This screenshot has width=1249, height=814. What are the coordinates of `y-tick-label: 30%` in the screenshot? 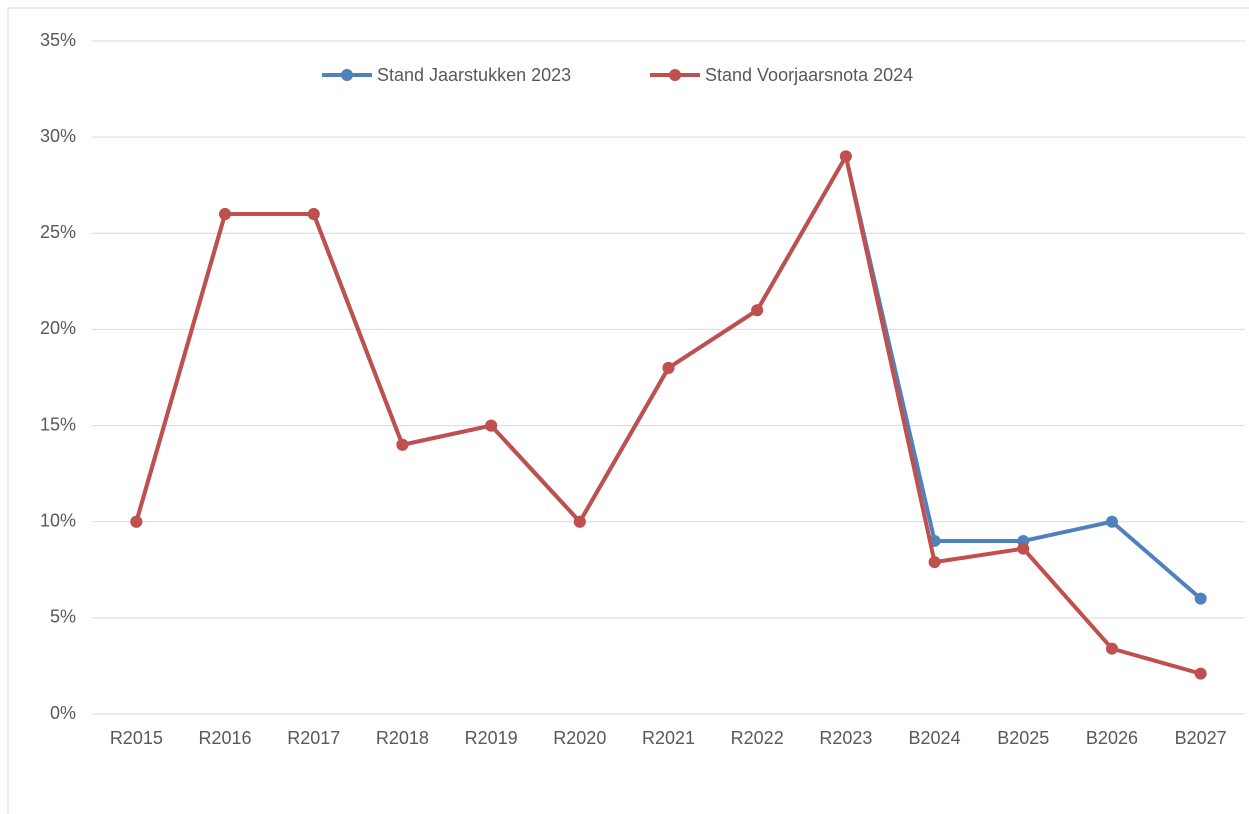 It's located at (58, 136).